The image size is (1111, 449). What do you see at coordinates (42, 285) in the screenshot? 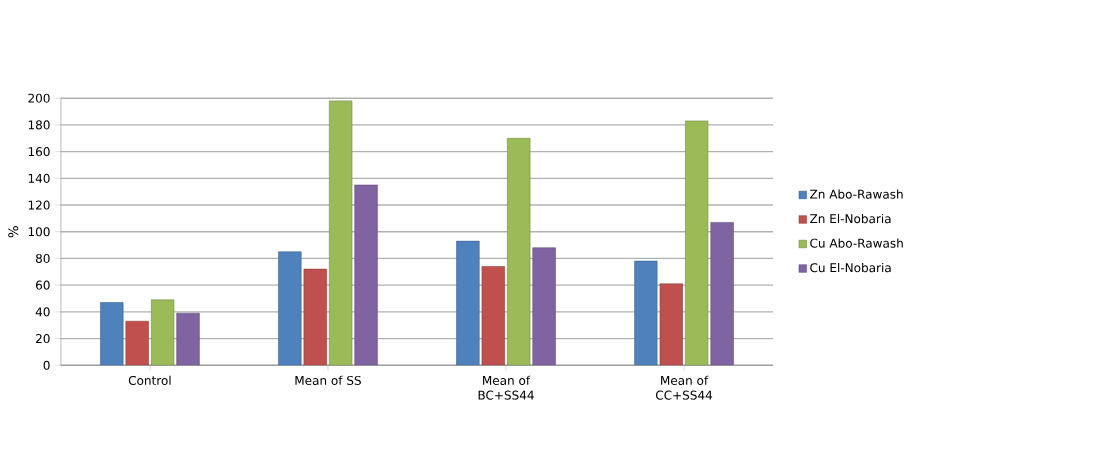
I see `y-tick-label: 60` at bounding box center [42, 285].